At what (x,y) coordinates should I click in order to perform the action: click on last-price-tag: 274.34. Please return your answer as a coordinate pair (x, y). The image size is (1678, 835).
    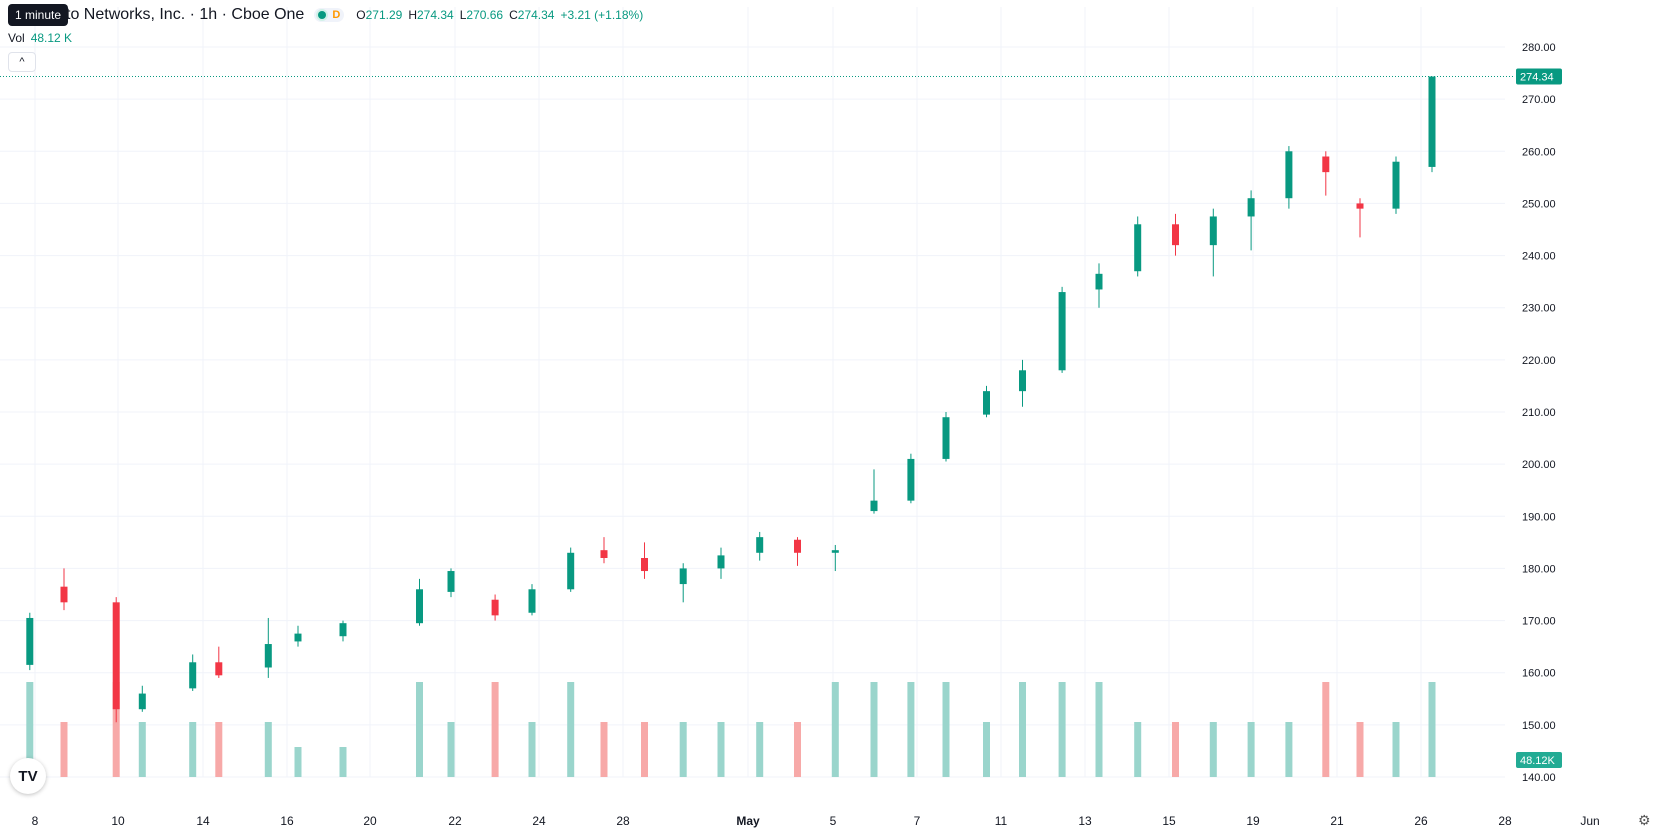
    Looking at the image, I should click on (1539, 76).